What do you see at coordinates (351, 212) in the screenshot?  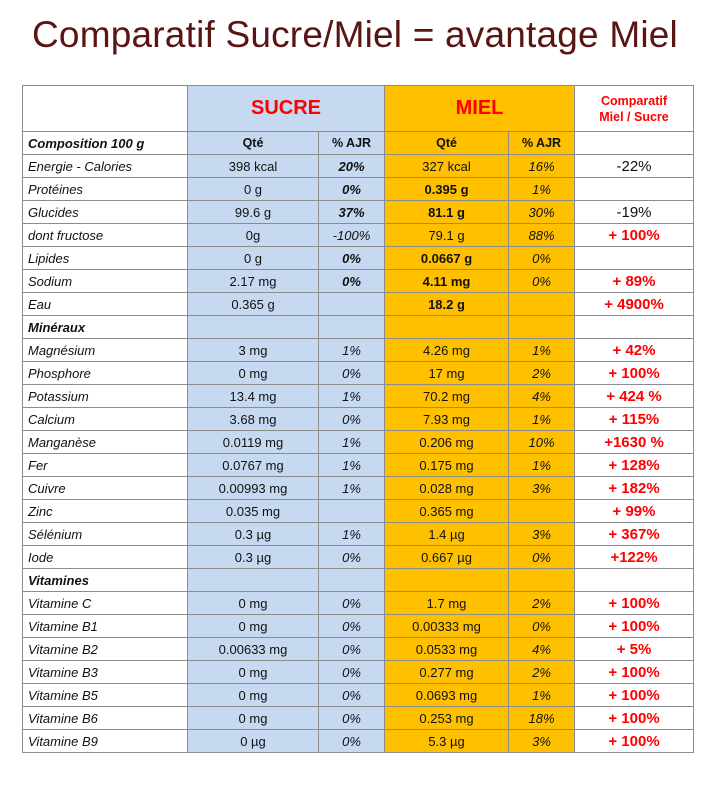 I see `sucre-ajr-cell: 37%` at bounding box center [351, 212].